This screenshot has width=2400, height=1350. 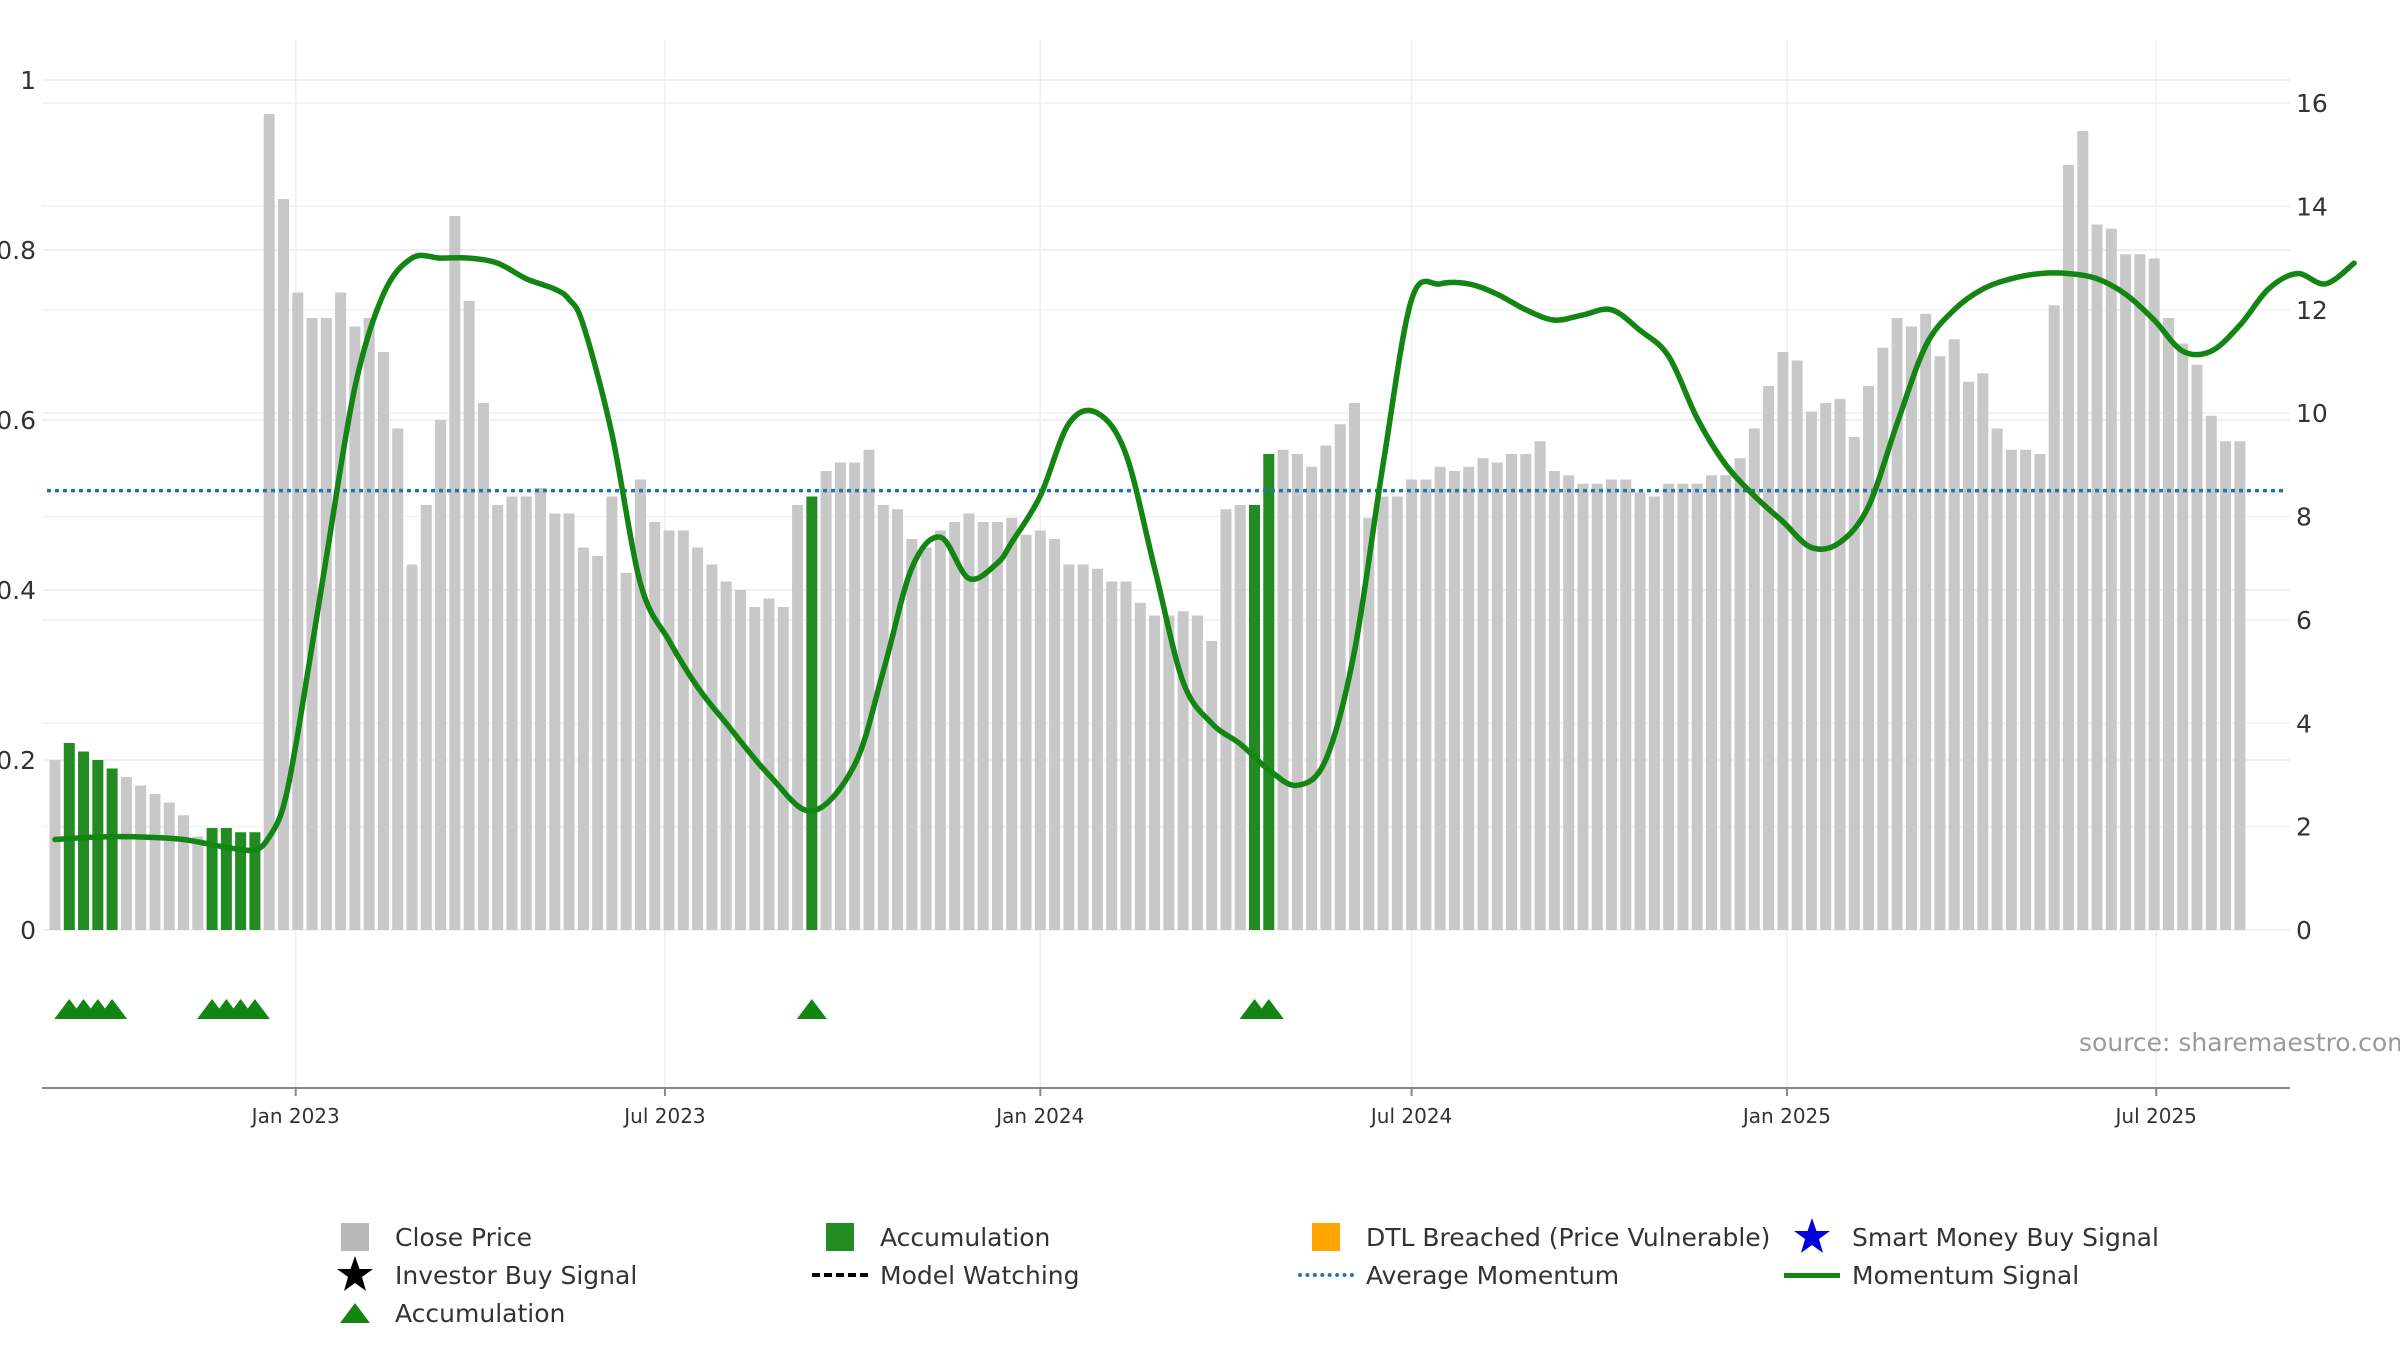 I want to click on y-left-tick-label: 1, so click(x=28, y=80).